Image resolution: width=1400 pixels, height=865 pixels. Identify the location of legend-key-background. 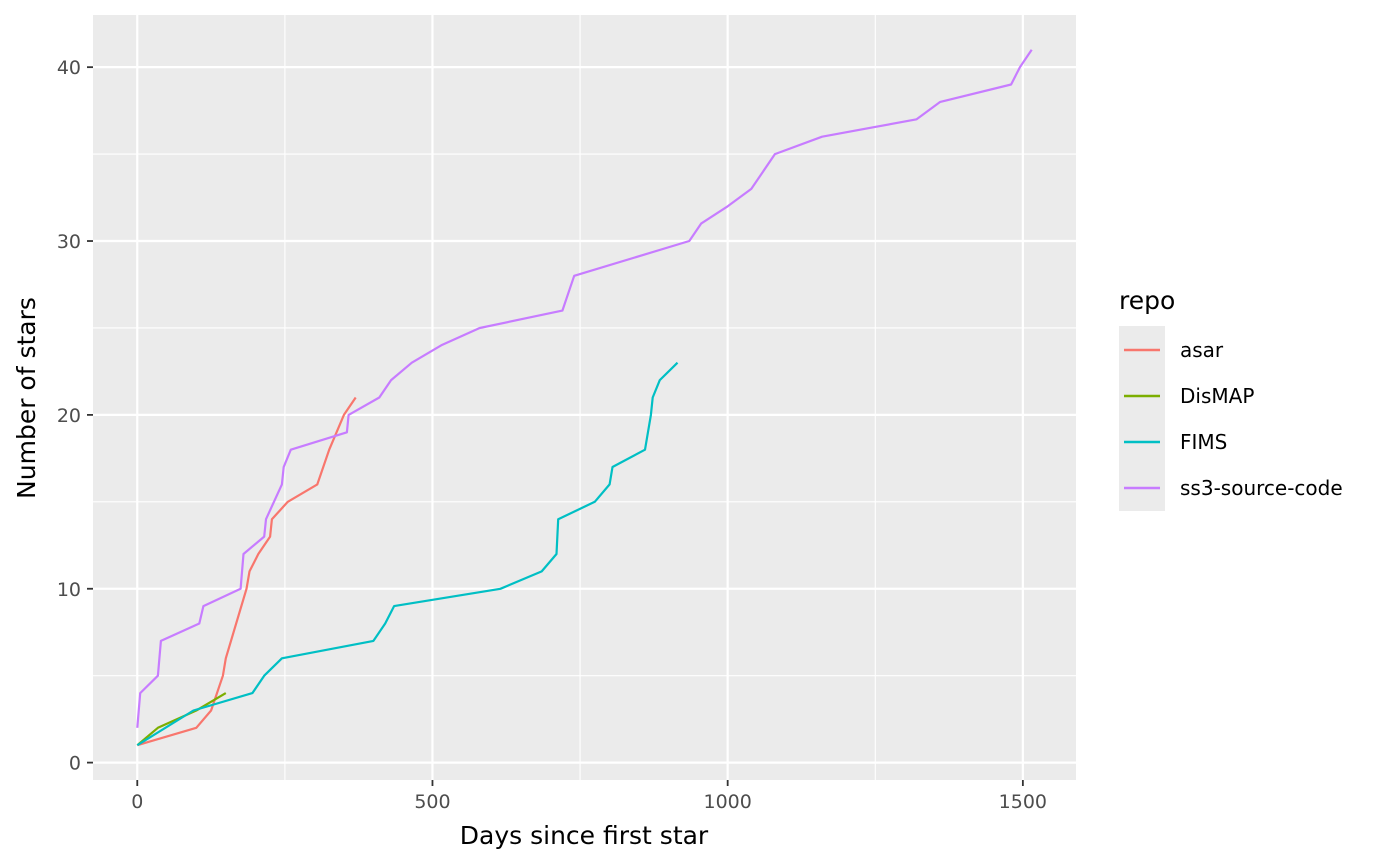
(1142, 418).